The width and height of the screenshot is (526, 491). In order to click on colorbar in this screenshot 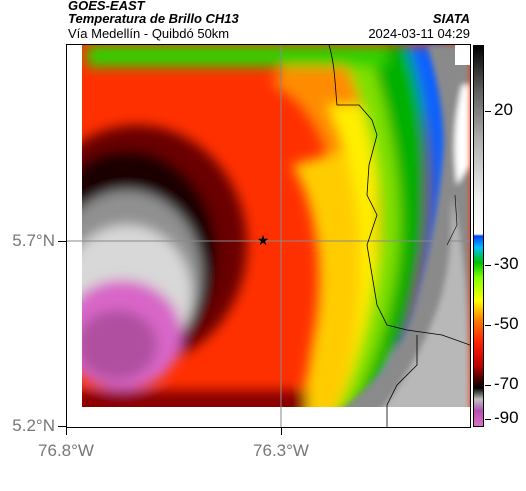, I will do `click(478, 236)`.